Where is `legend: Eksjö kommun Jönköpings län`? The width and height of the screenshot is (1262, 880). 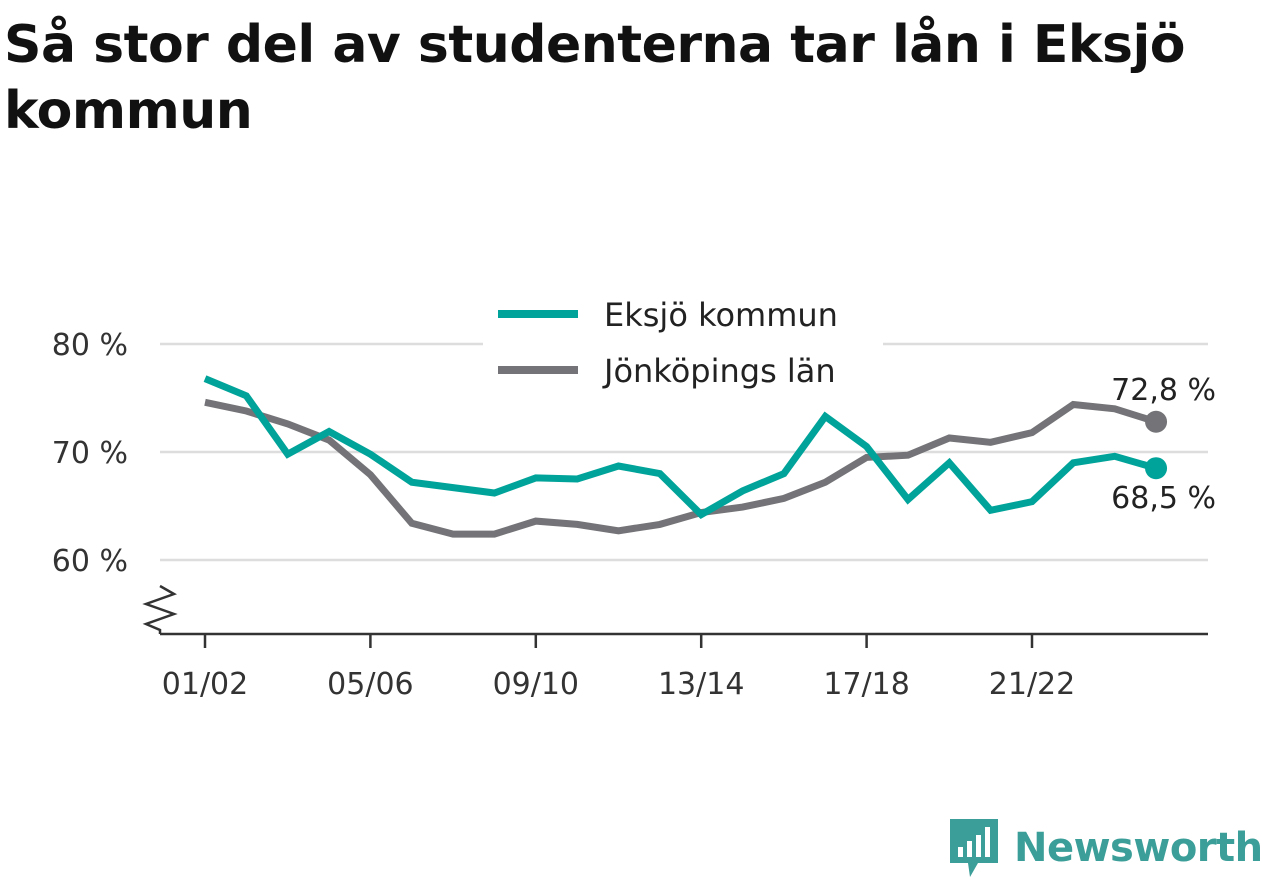 legend: Eksjö kommun Jönköpings län is located at coordinates (683, 346).